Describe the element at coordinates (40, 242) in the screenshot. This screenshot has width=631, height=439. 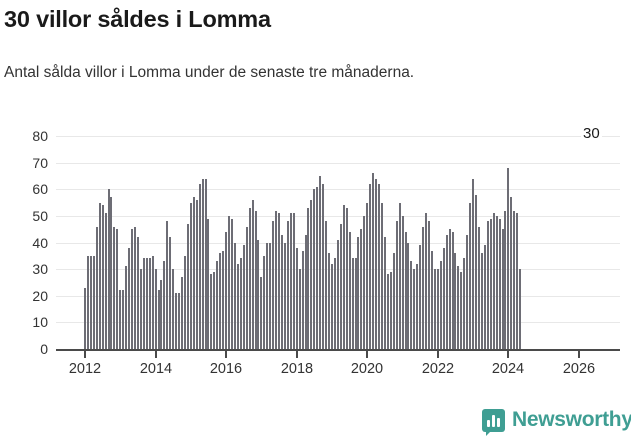
I see `y-axis-tick-label: 40` at that location.